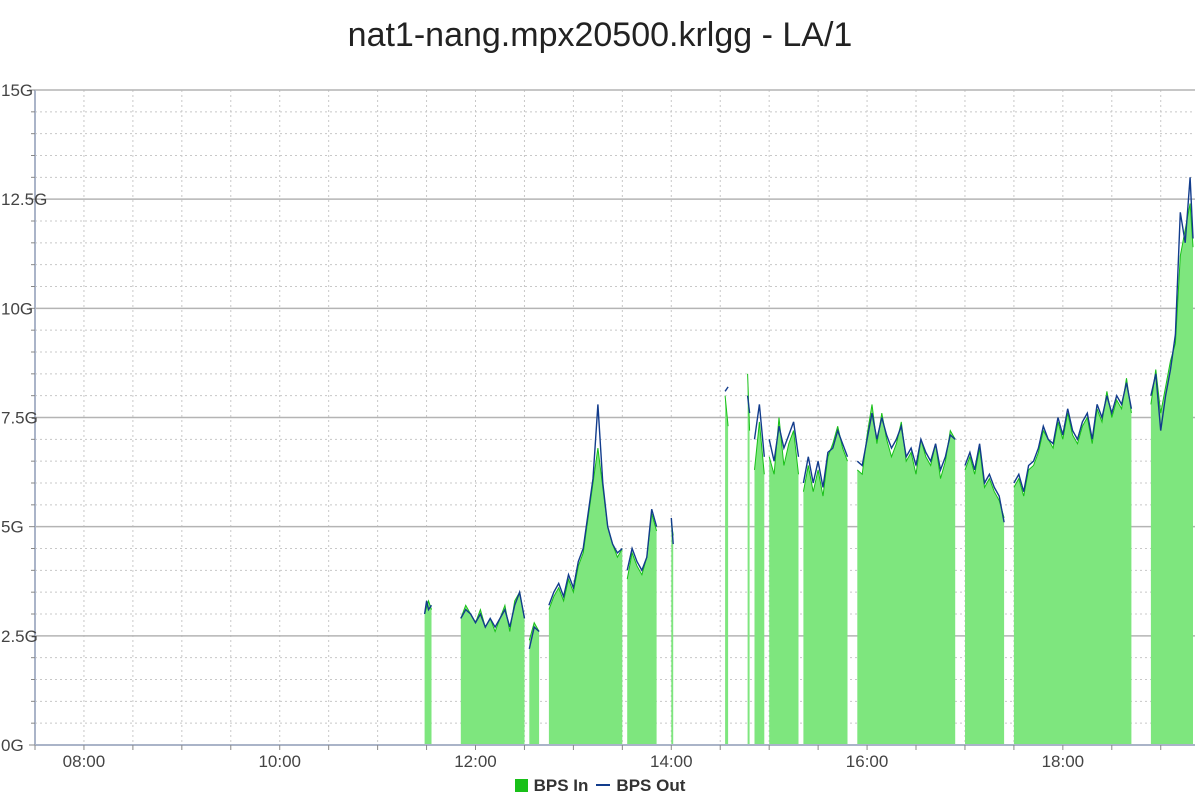 This screenshot has width=1200, height=800. I want to click on y-tick-label: 15G, so click(17, 90).